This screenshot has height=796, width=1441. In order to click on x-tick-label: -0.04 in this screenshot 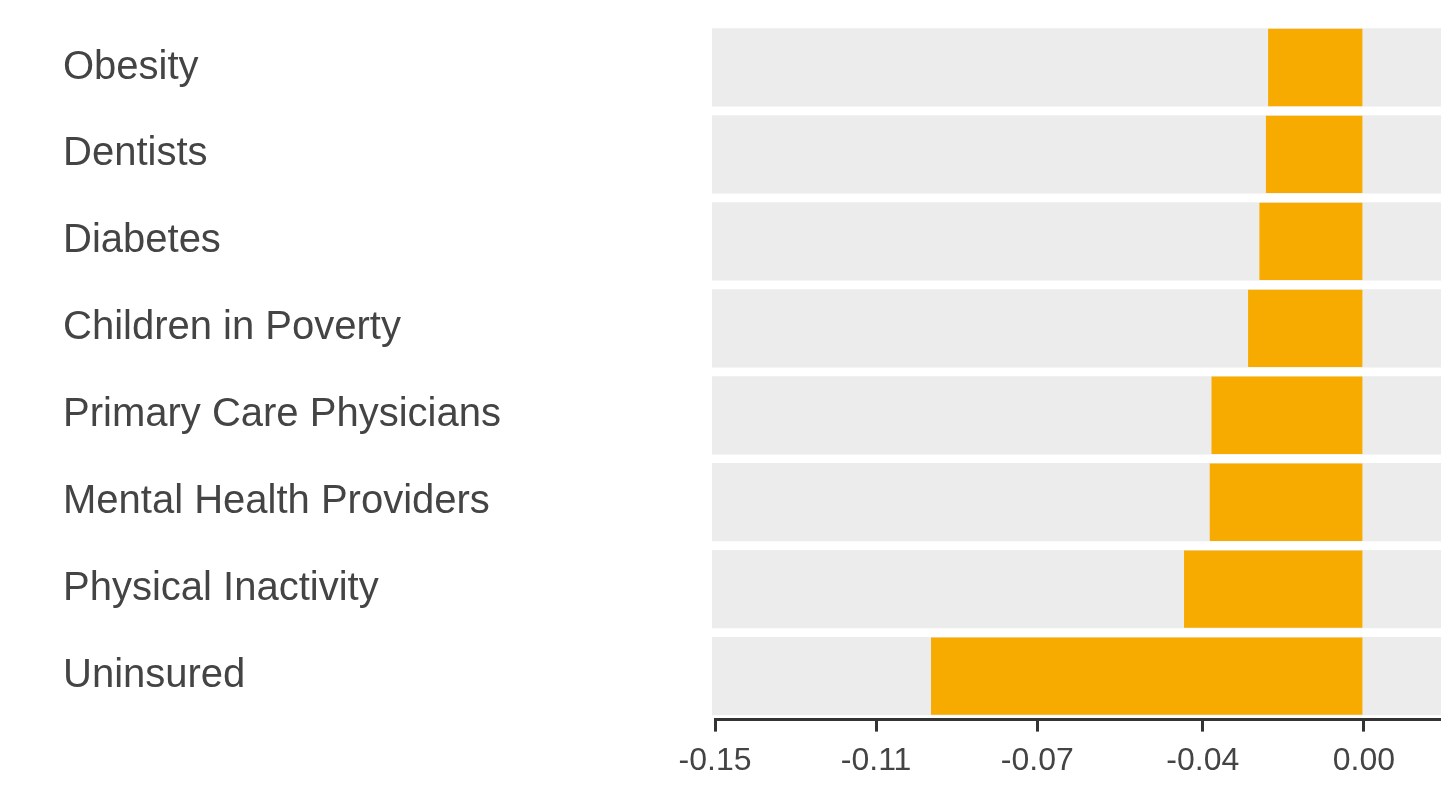, I will do `click(1203, 758)`.